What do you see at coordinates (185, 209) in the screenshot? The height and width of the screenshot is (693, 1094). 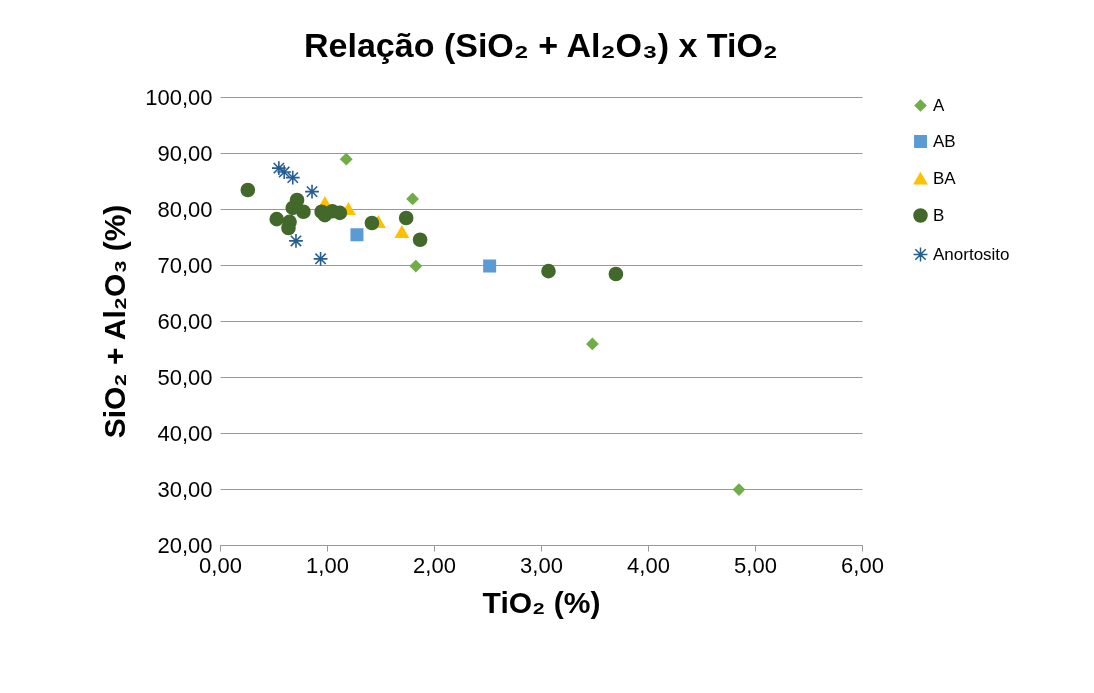 I see `y-tick-label: 80,00` at bounding box center [185, 209].